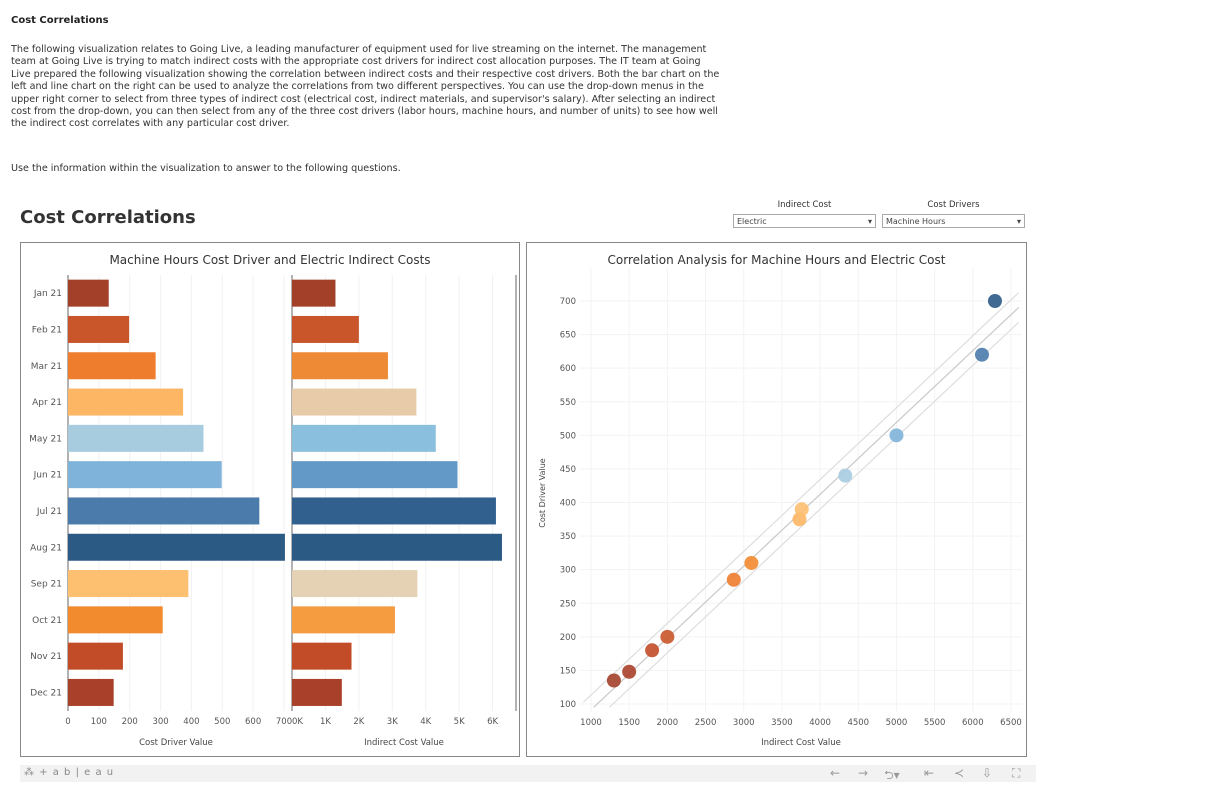 Image resolution: width=1216 pixels, height=787 pixels. What do you see at coordinates (568, 671) in the screenshot?
I see `y-tick-label: 150` at bounding box center [568, 671].